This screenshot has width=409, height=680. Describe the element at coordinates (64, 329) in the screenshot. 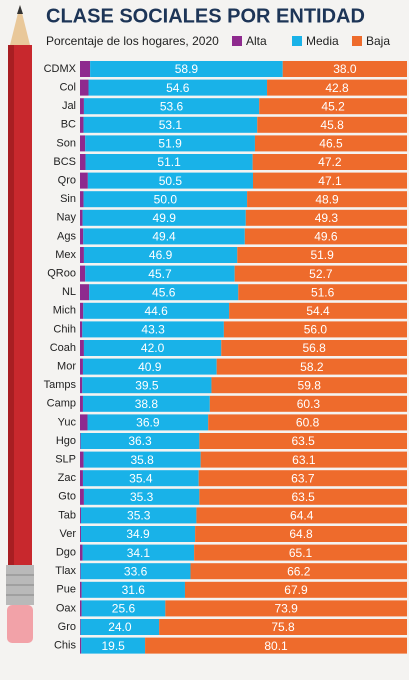

I see `y-tick-label: Chih` at that location.